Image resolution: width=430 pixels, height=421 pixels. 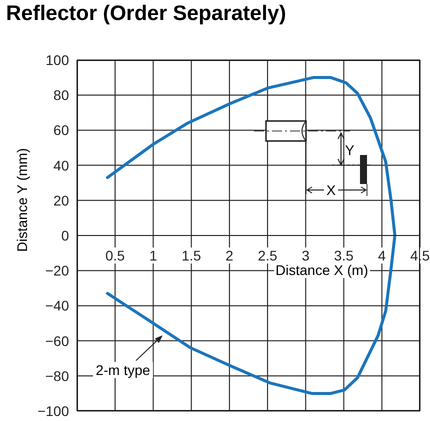 What do you see at coordinates (65, 235) in the screenshot?
I see `y-tick-label: 0` at bounding box center [65, 235].